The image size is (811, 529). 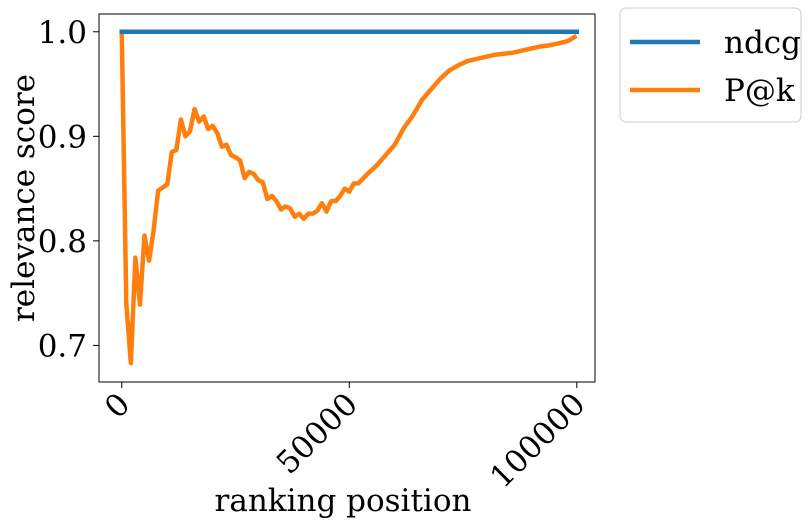 What do you see at coordinates (759, 91) in the screenshot?
I see `legend-label-pk: P@k` at bounding box center [759, 91].